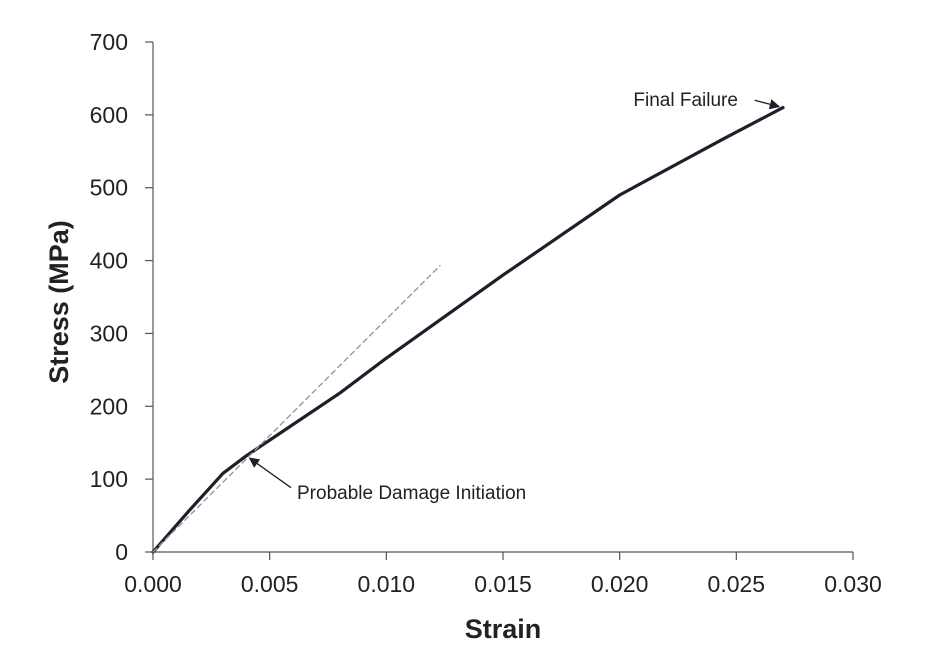  Describe the element at coordinates (853, 584) in the screenshot. I see `x-tick-label: 0.030` at that location.